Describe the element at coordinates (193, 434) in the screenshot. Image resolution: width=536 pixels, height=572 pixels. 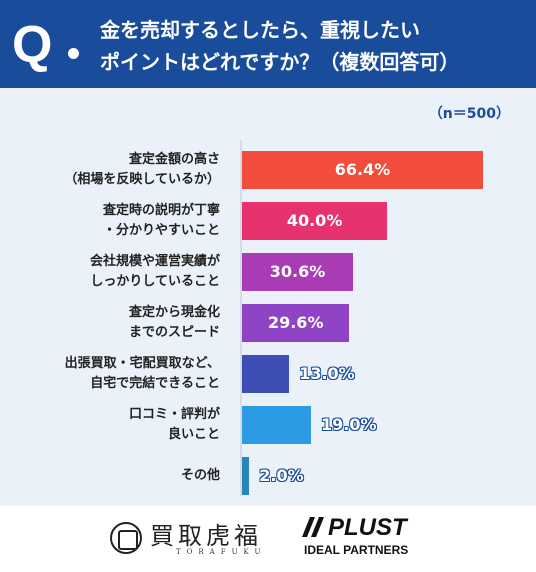
I see `category-label-line: 良いこと` at that location.